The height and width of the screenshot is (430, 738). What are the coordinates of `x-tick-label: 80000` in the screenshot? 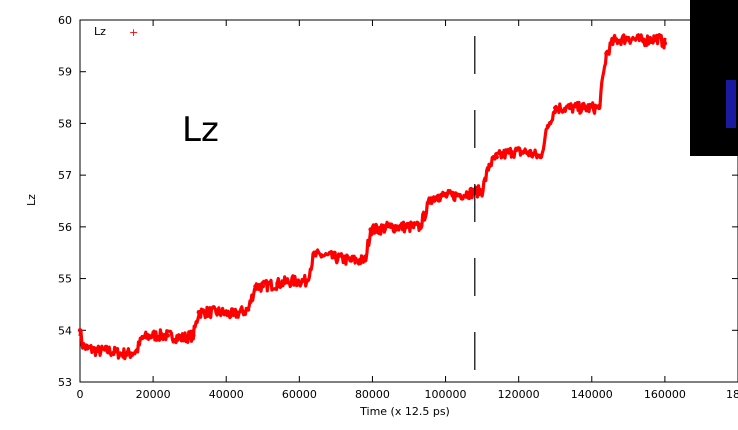 It's located at (372, 394).